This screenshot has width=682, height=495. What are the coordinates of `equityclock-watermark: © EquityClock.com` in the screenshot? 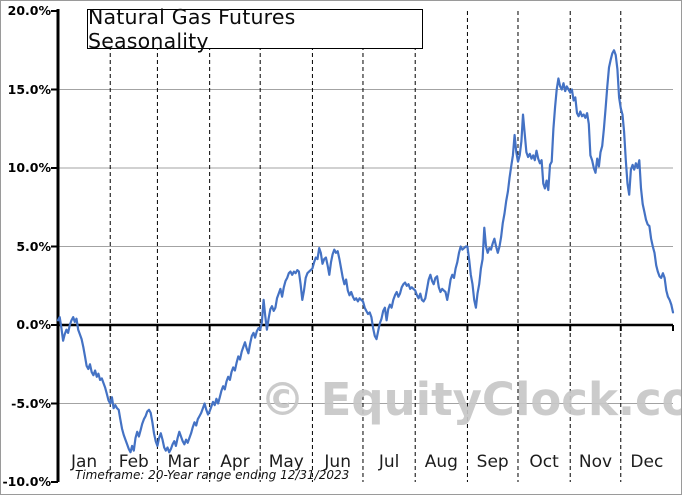 It's located at (470, 399).